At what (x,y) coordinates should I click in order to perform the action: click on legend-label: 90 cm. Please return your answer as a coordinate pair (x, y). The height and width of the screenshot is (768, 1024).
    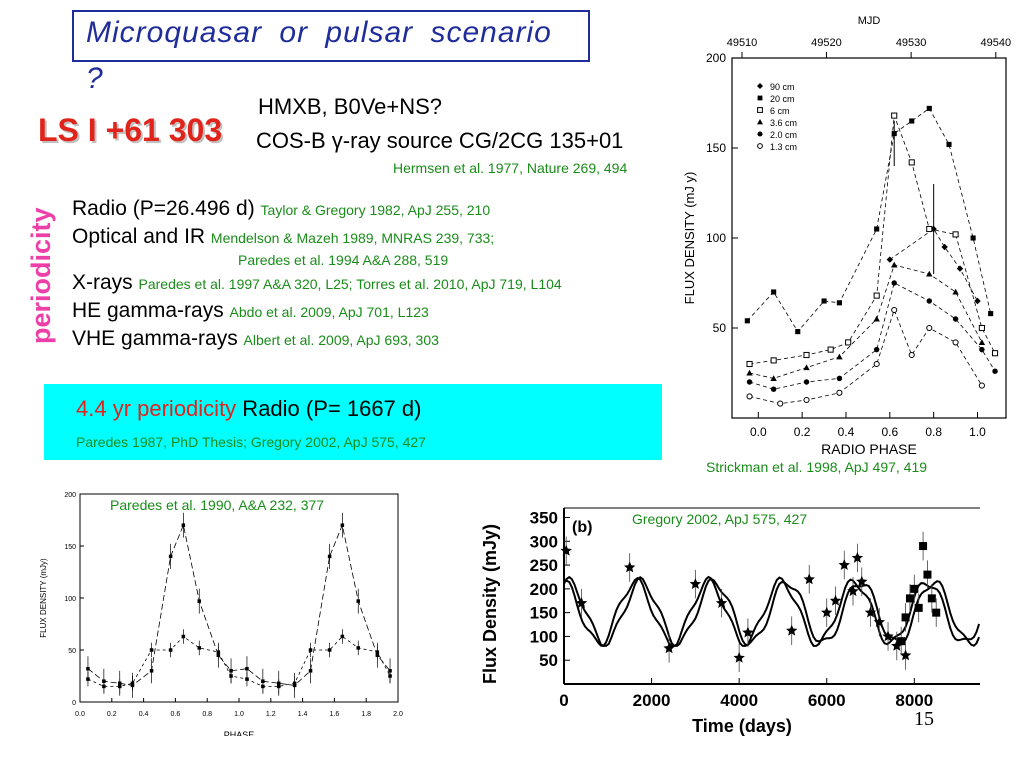
    Looking at the image, I should click on (782, 87).